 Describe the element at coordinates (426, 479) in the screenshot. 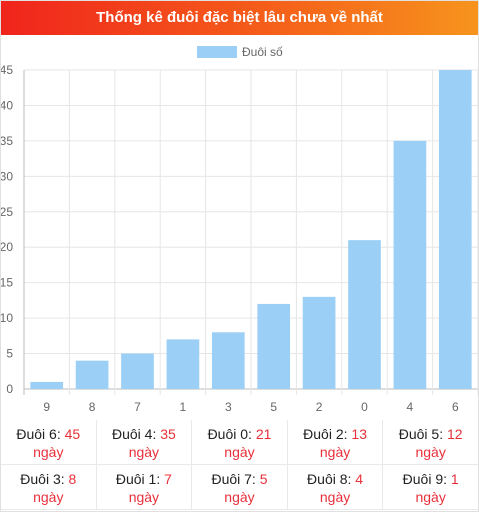

I see `stat-label: Đuôi 9:` at that location.